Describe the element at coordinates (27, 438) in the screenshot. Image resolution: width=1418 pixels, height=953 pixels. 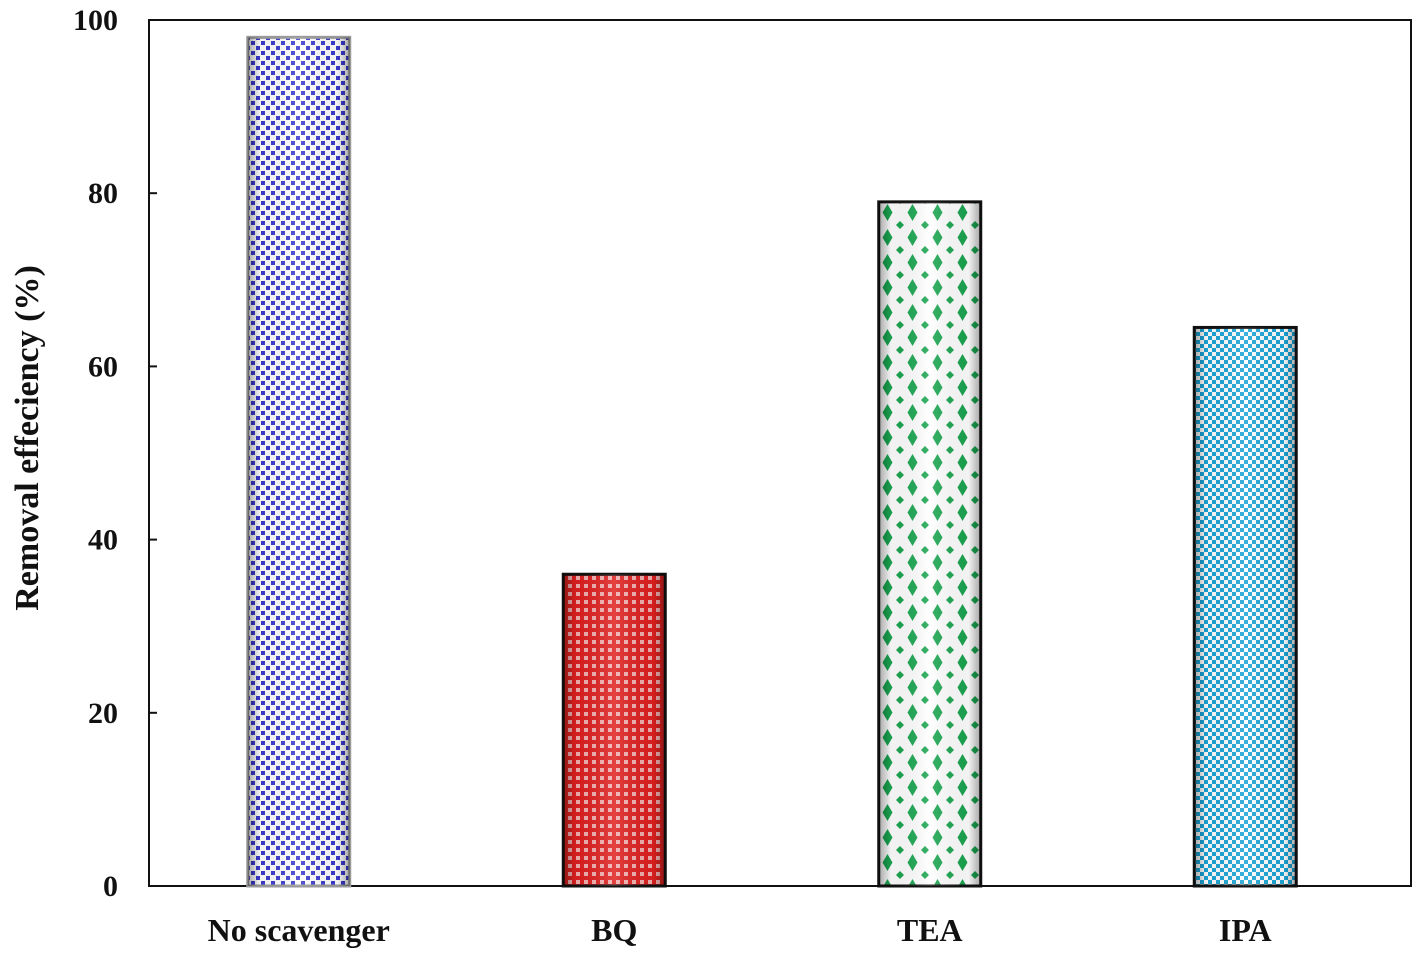
I see `y-axis-title: Removal effeciency (%)` at that location.